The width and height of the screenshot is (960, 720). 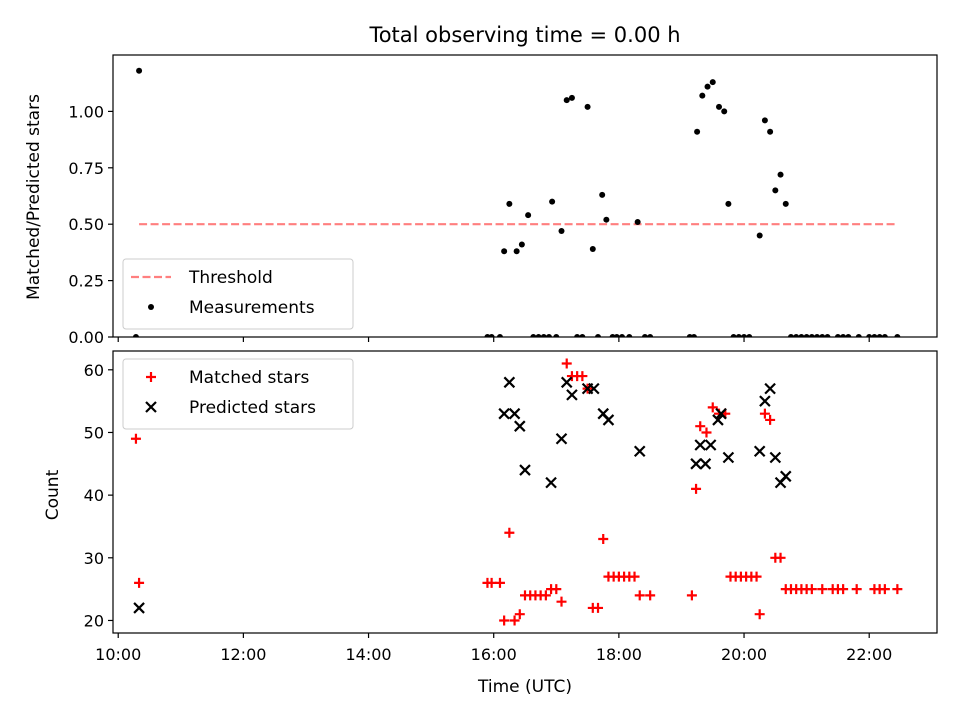 I want to click on y-tick-label: 0.25, so click(x=86, y=281).